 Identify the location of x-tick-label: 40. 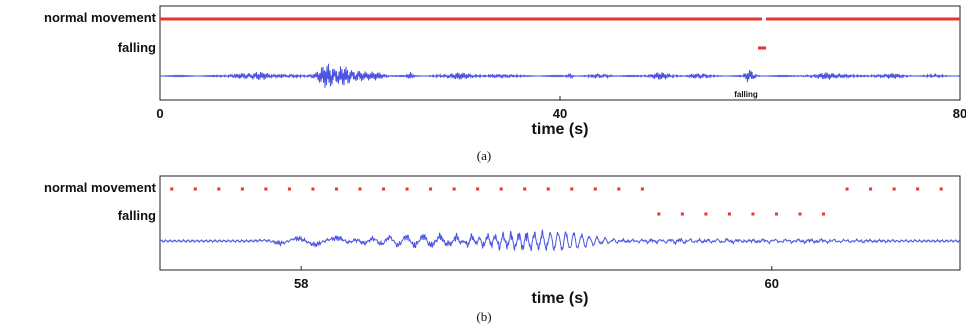
(560, 113).